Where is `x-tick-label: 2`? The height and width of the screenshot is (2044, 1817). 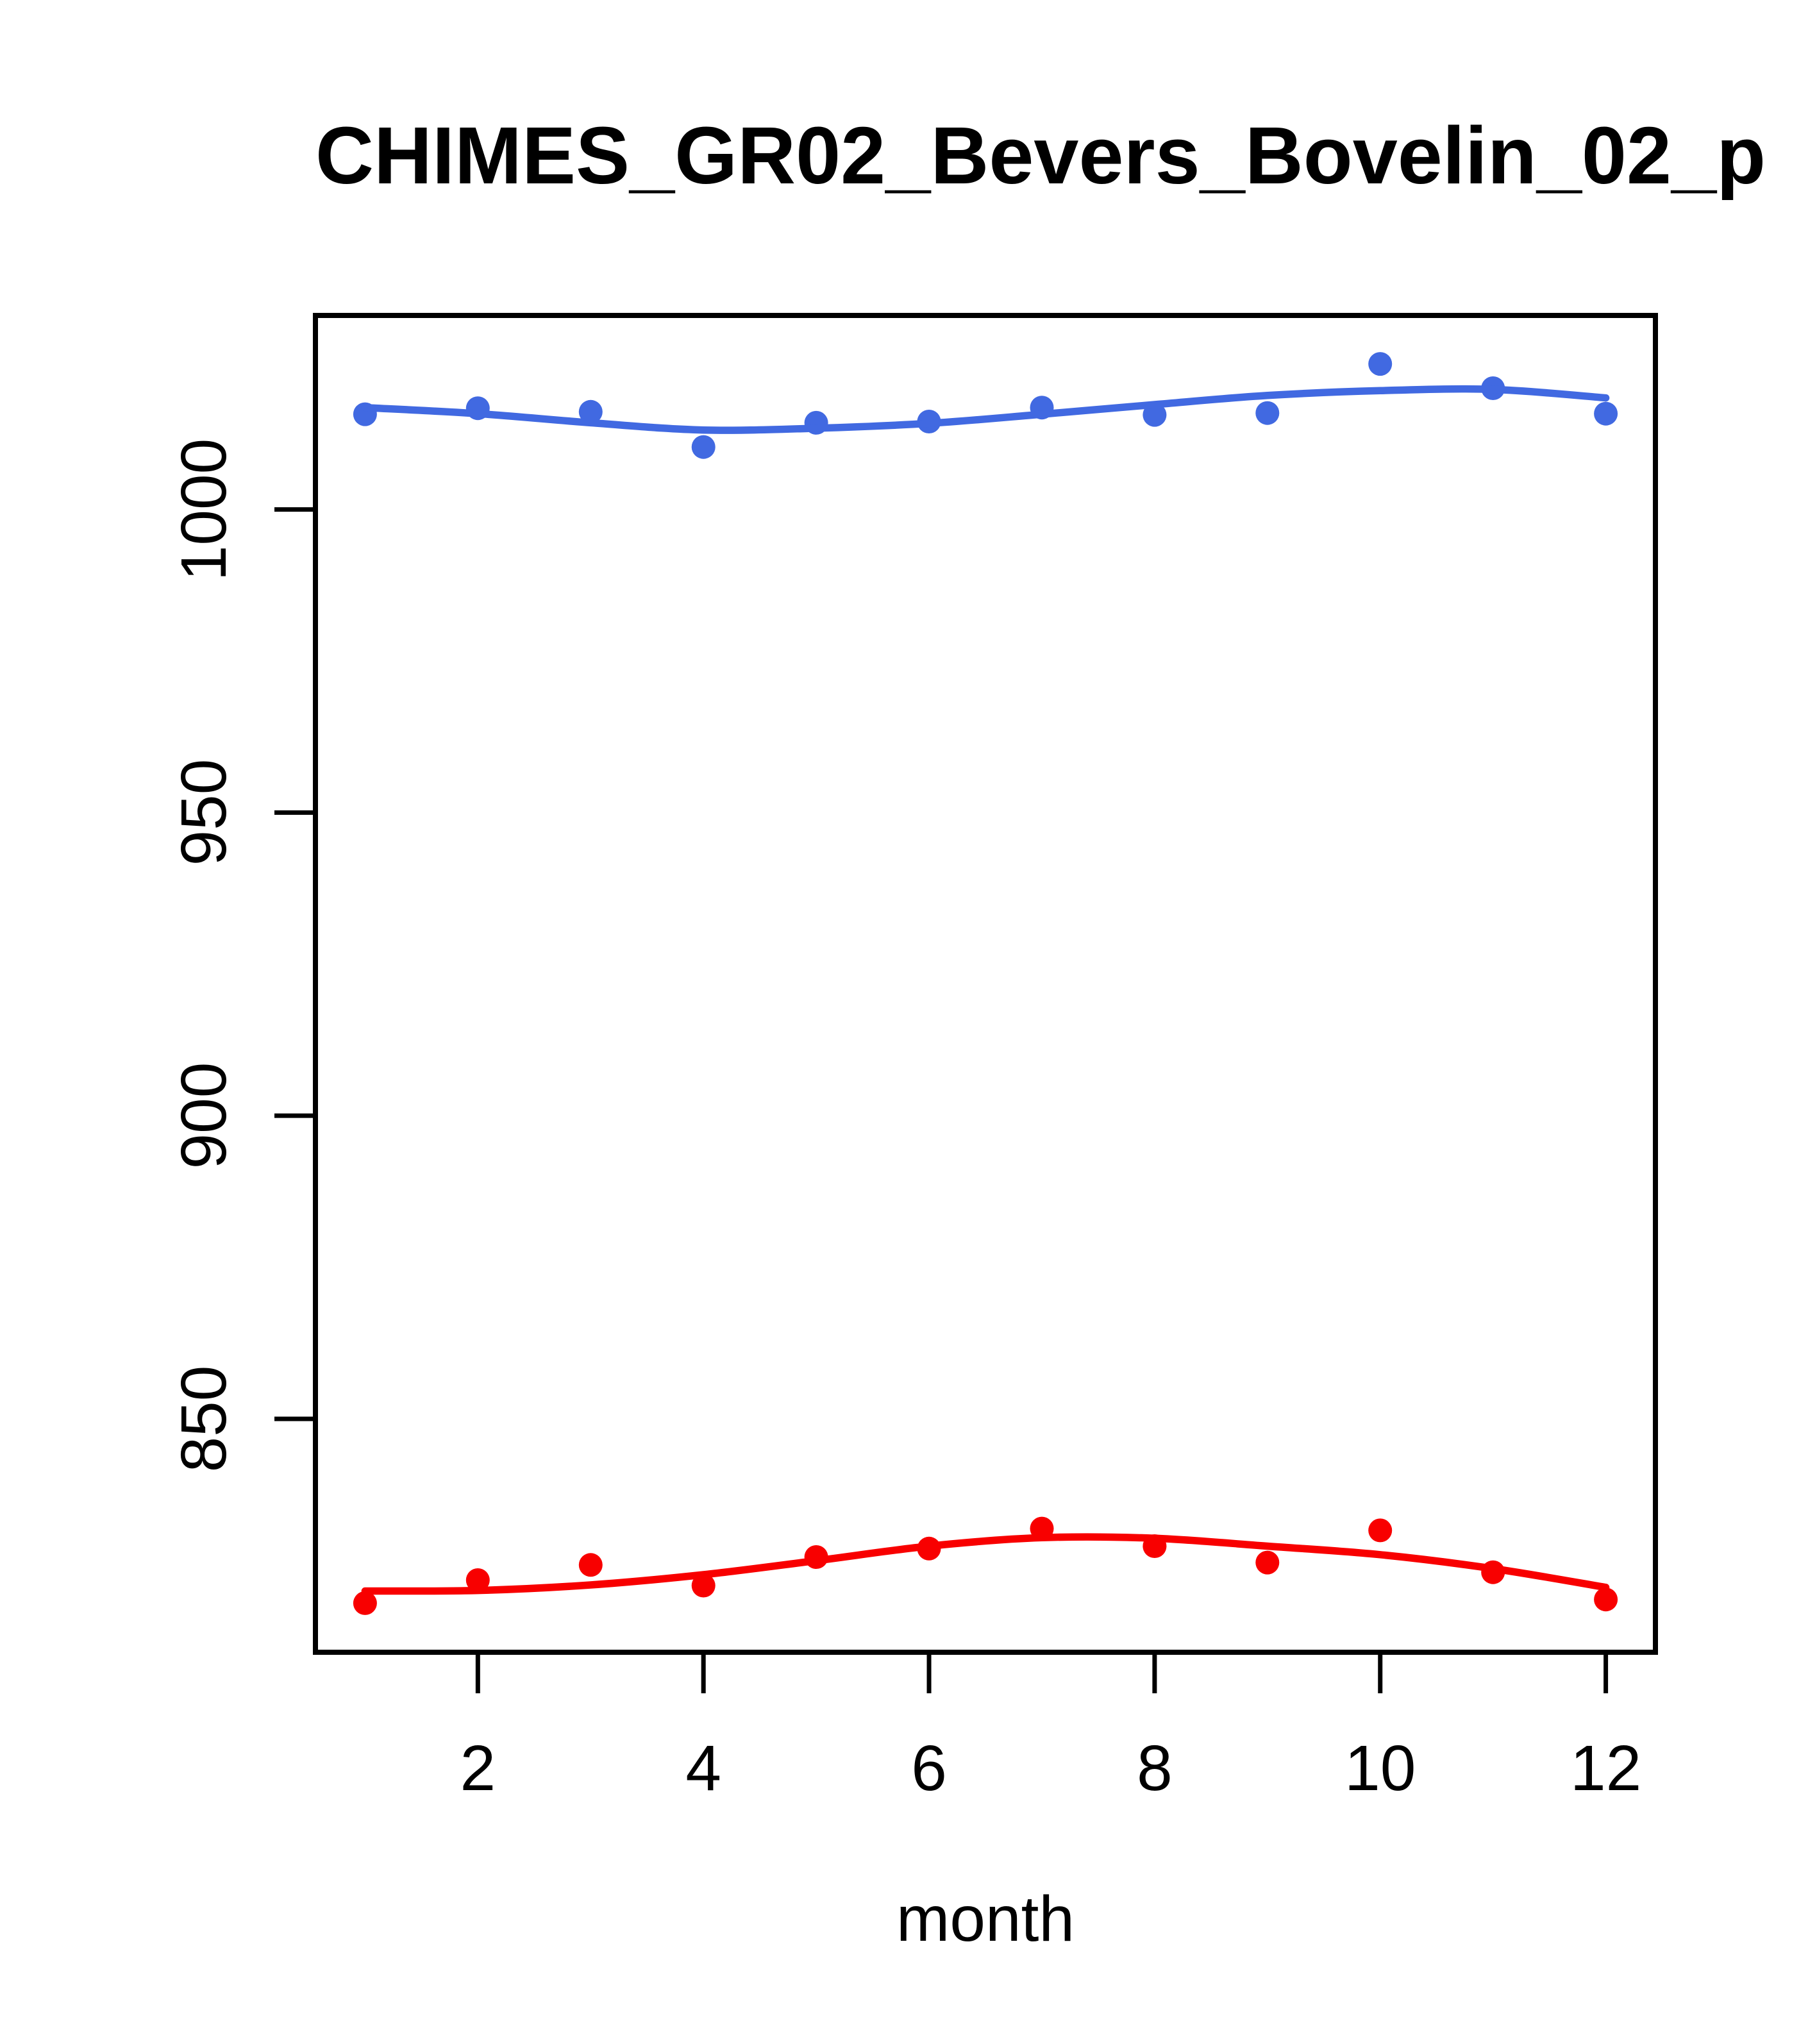
x-tick-label: 2 is located at coordinates (478, 1768).